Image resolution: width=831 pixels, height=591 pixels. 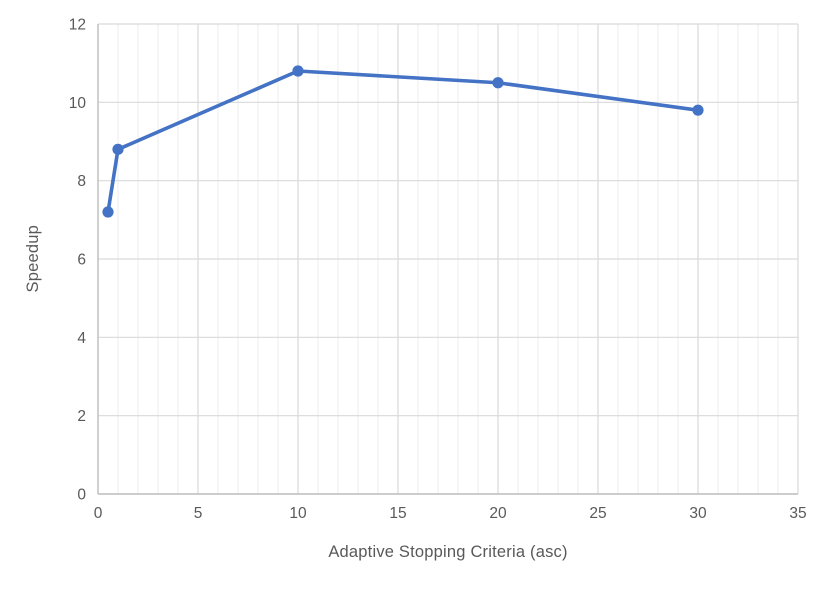 I want to click on y-tick-label: 6, so click(x=81, y=260).